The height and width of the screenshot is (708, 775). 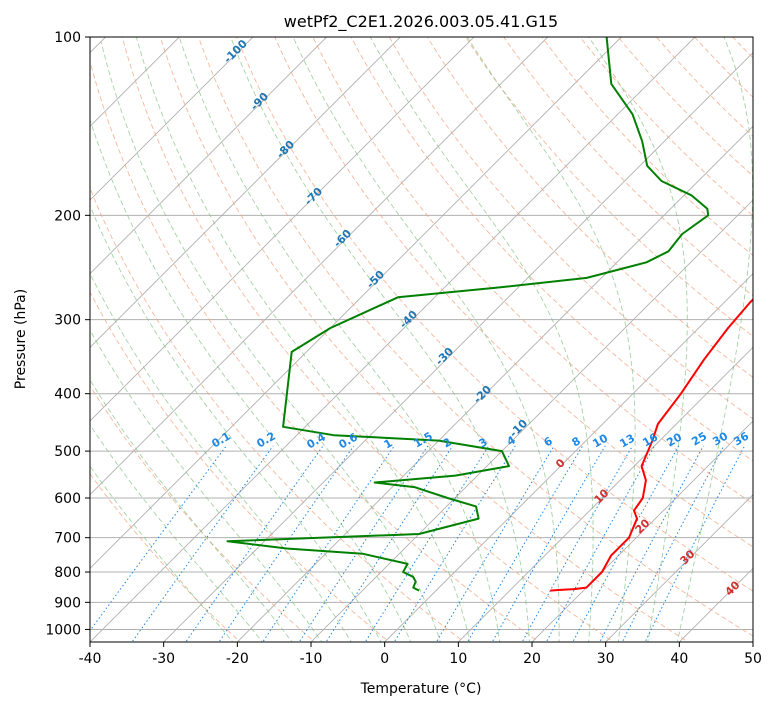 What do you see at coordinates (741, 438) in the screenshot?
I see `mixing-ratio-label: 36` at bounding box center [741, 438].